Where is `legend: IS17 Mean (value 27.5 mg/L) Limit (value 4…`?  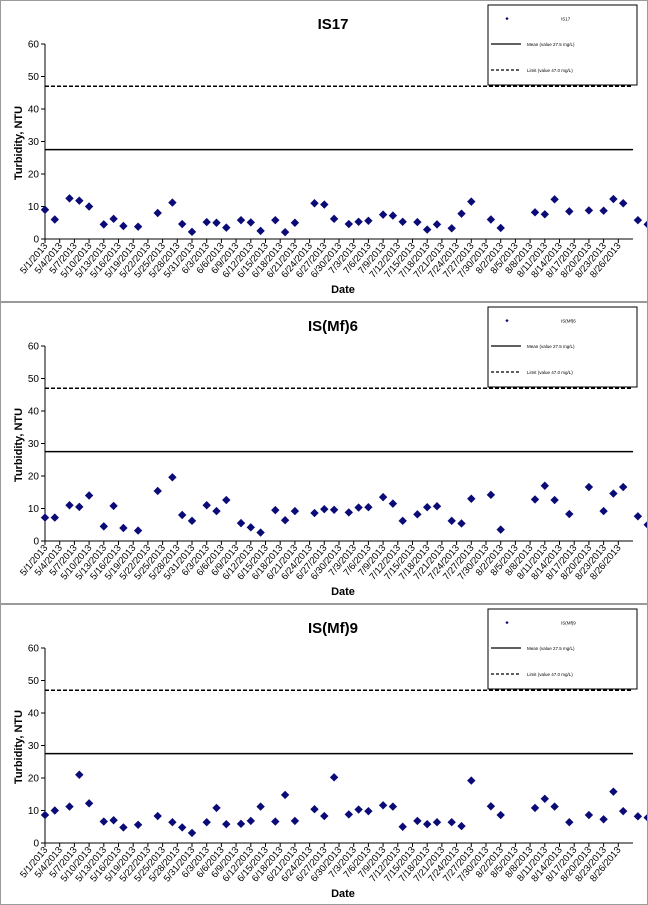 legend: IS17 Mean (value 27.5 mg/L) Limit (value 4… is located at coordinates (562, 45).